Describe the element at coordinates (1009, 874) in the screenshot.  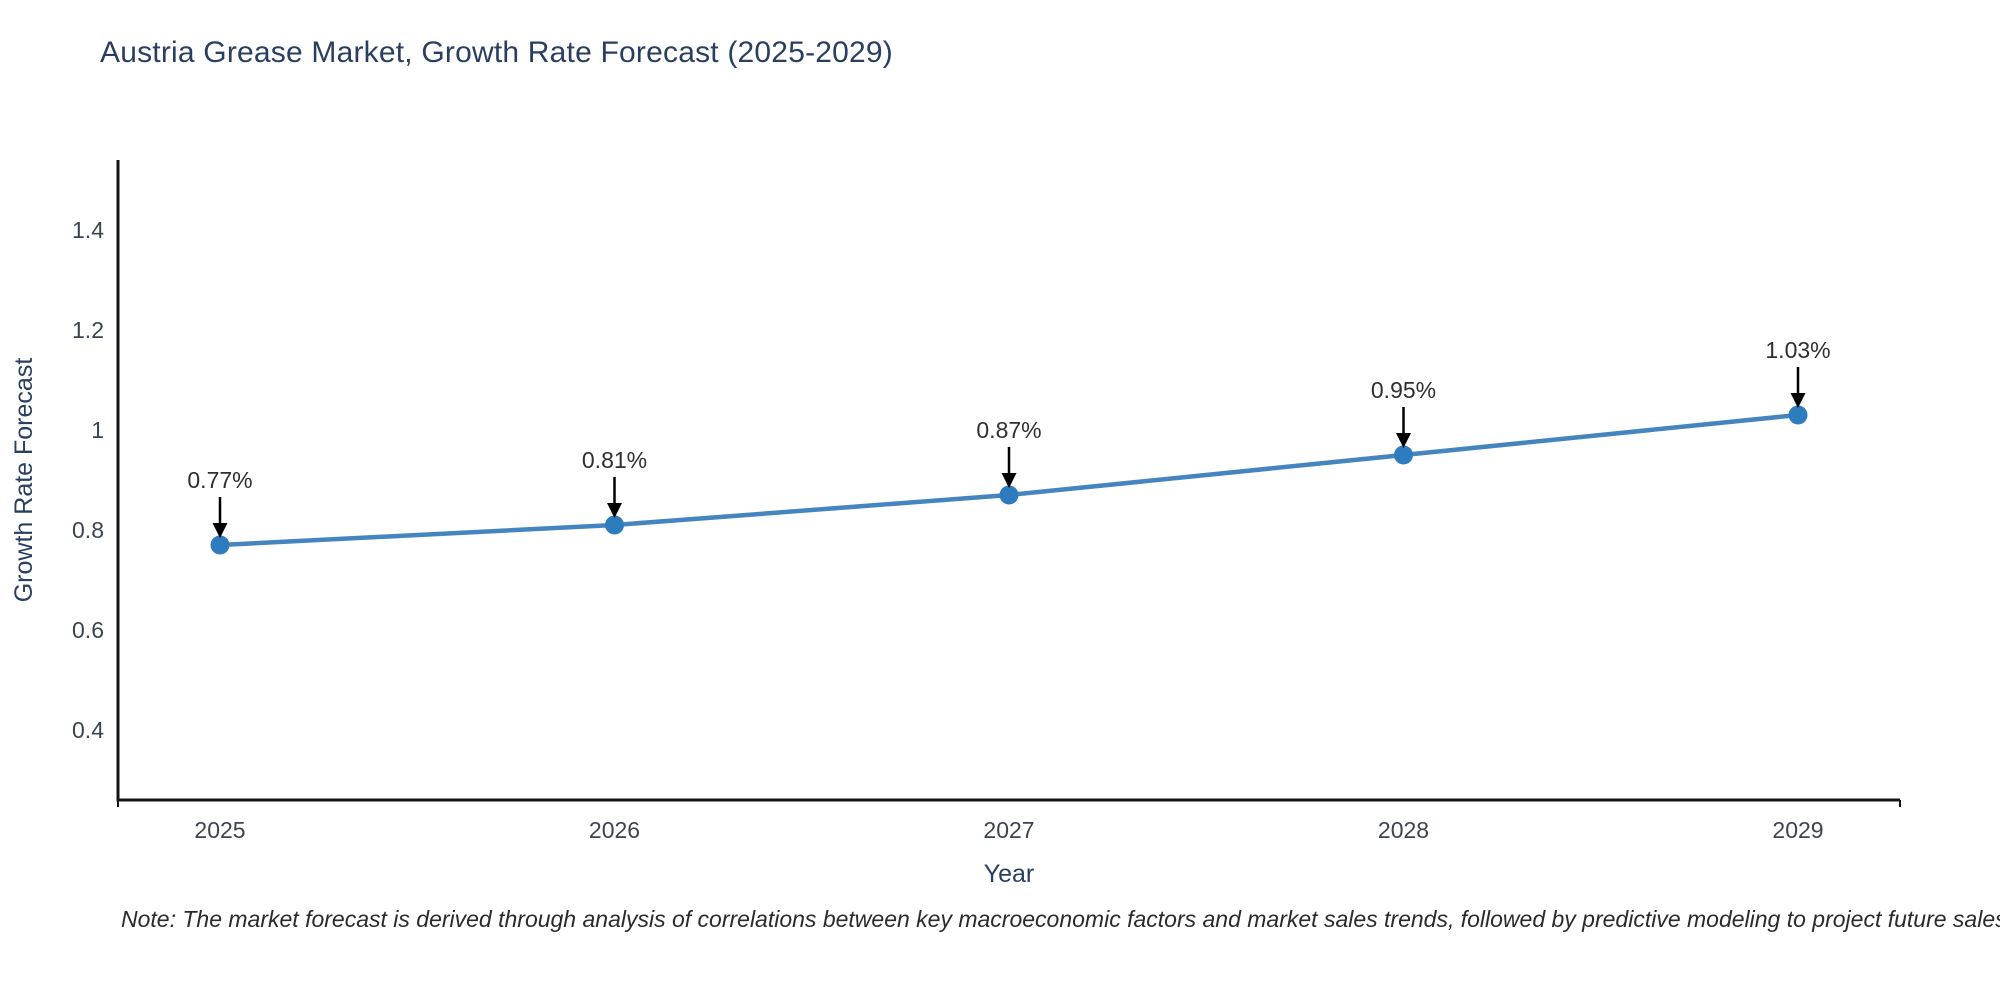
I see `x-axis-title: Year` at that location.